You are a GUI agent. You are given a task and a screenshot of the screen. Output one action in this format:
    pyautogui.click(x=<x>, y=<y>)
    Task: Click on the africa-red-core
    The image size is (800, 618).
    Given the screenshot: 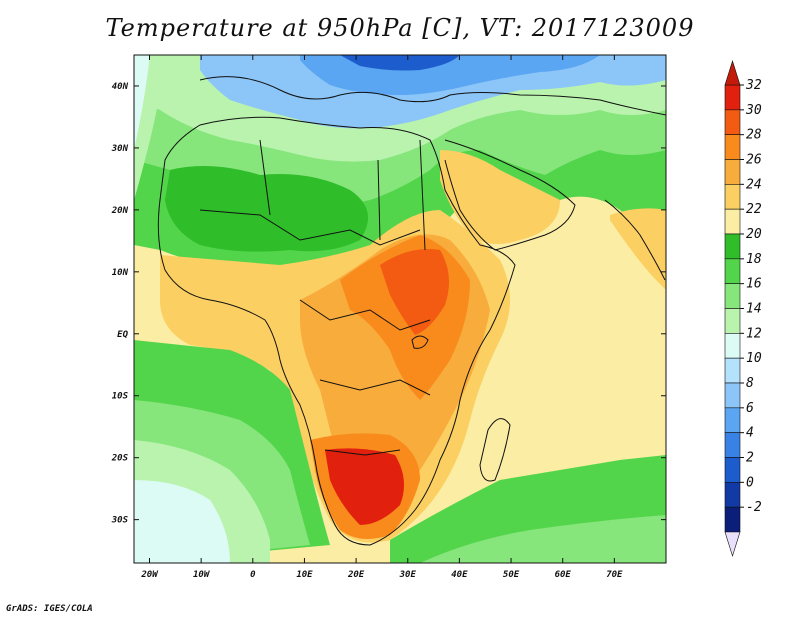 What is the action you would take?
    pyautogui.click(x=414, y=292)
    